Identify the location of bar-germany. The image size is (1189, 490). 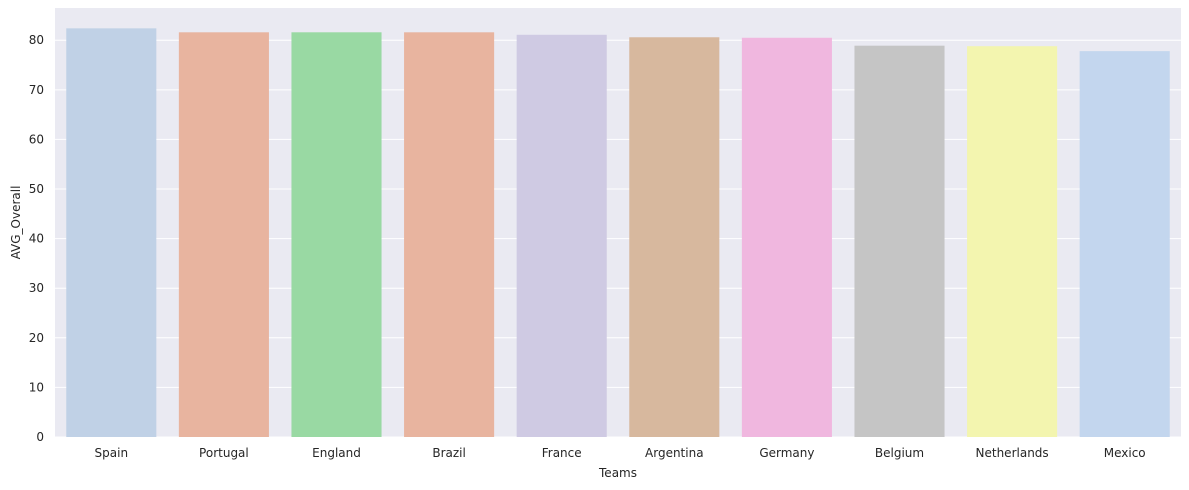
(786, 237).